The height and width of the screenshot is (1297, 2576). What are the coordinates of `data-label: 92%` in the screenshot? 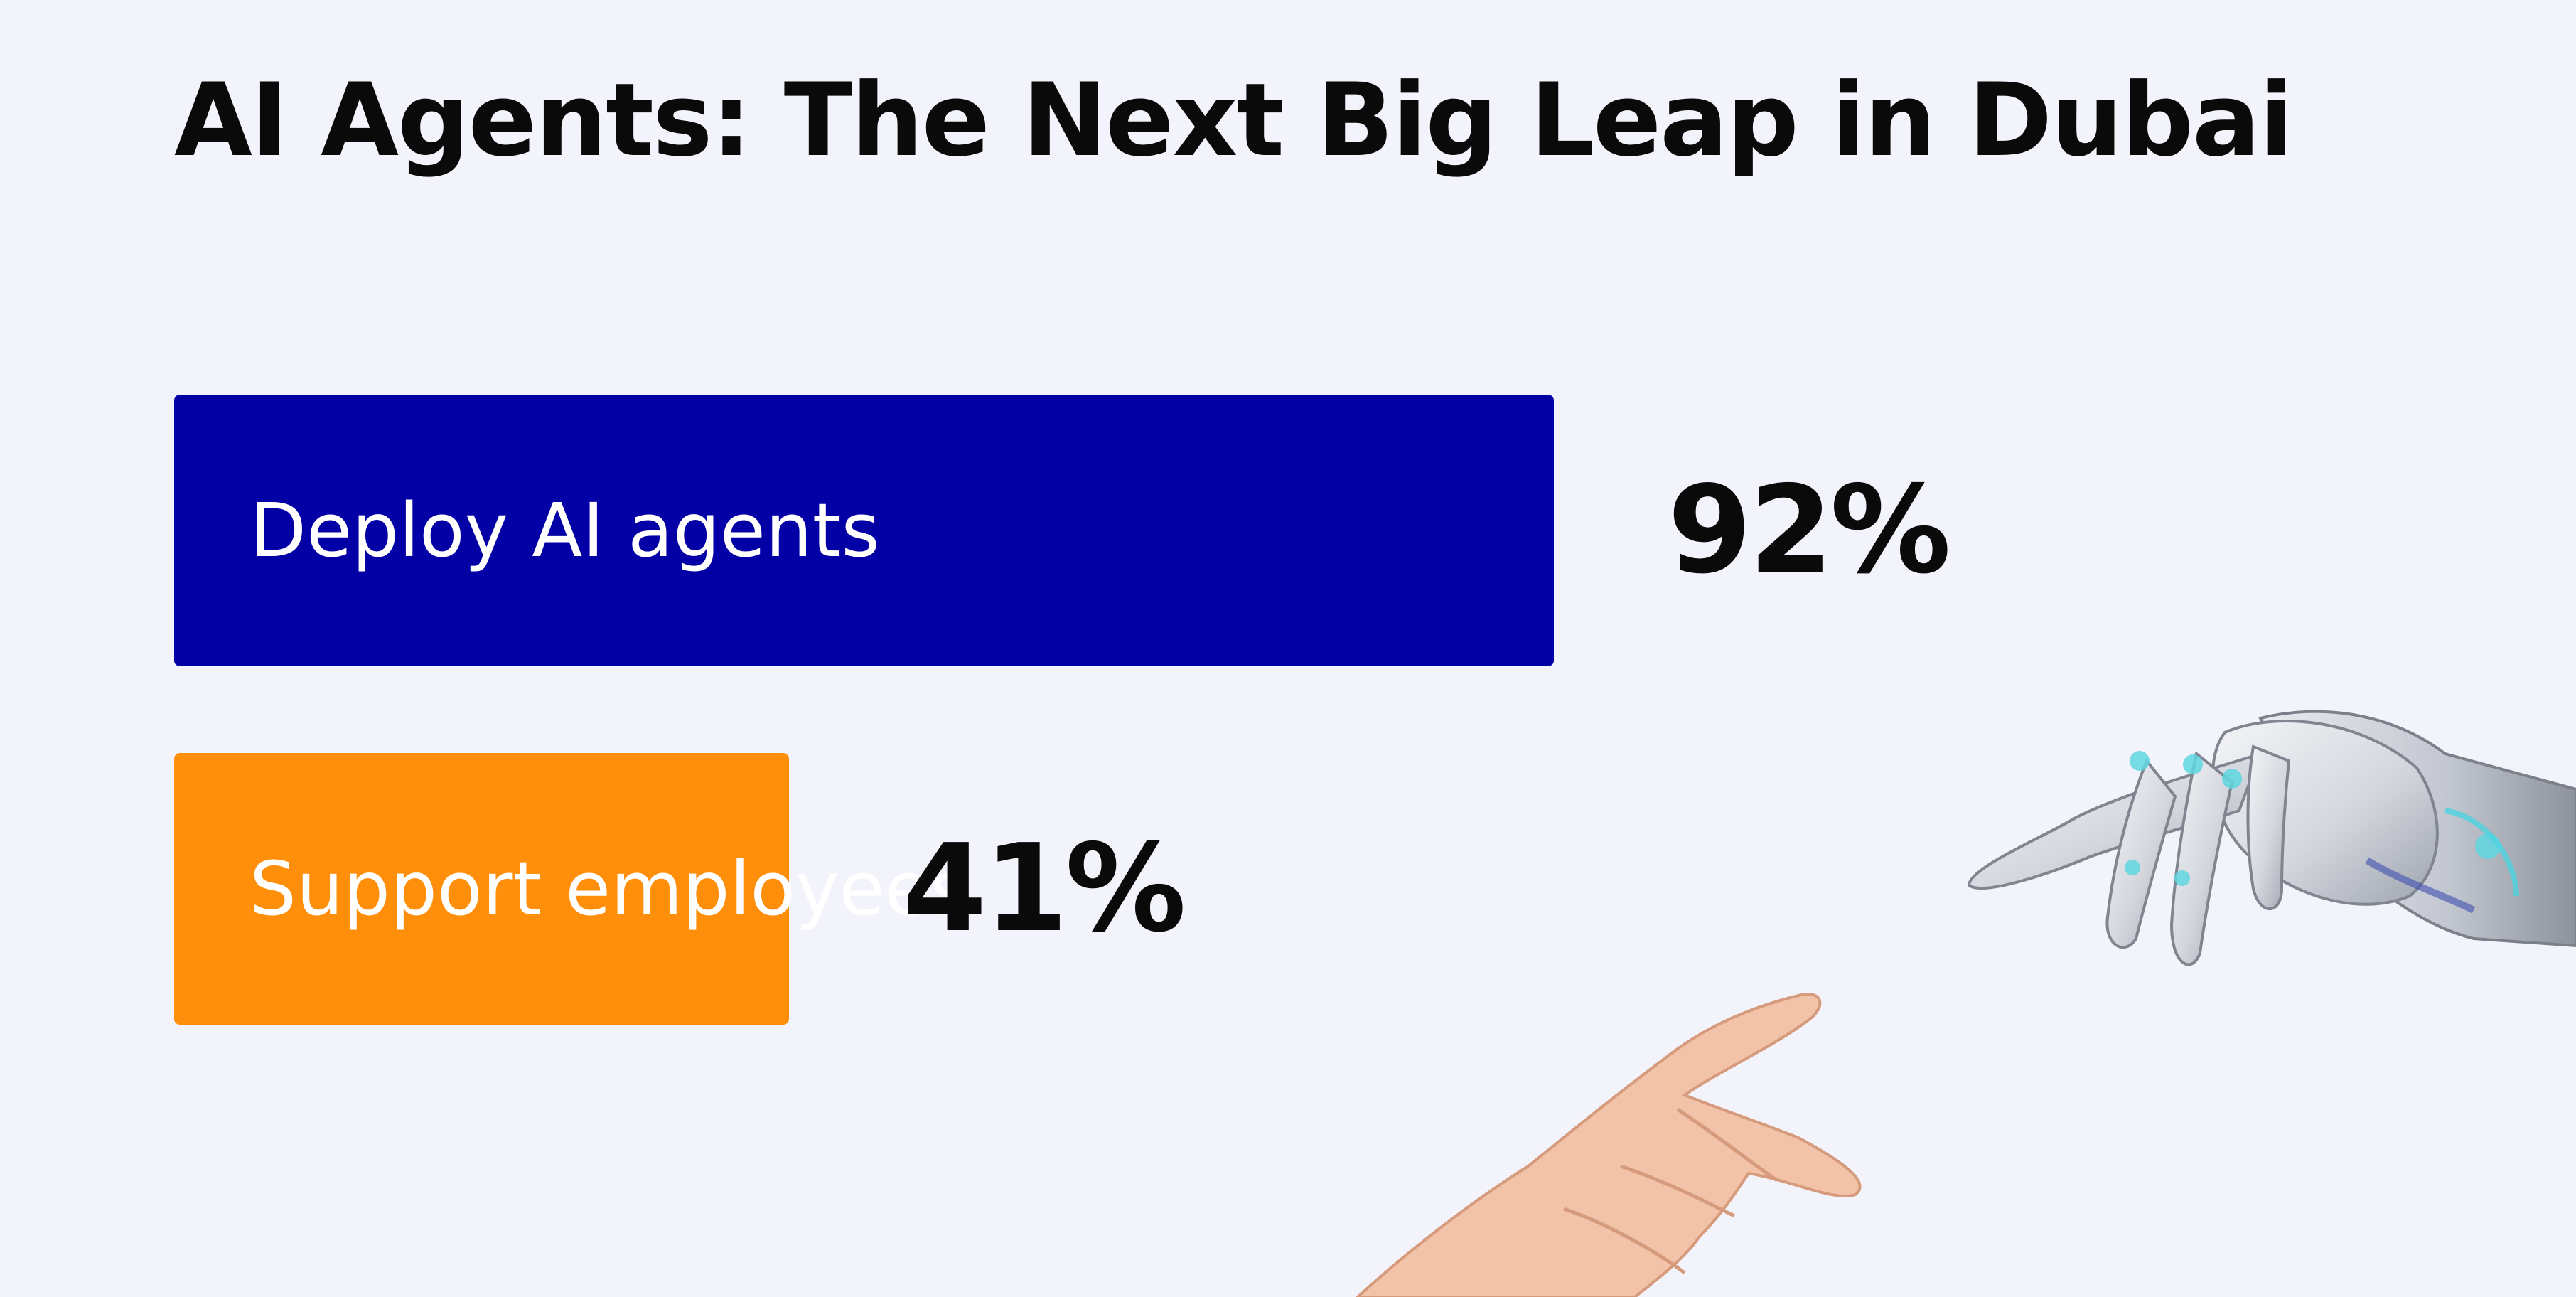 It's located at (1809, 530).